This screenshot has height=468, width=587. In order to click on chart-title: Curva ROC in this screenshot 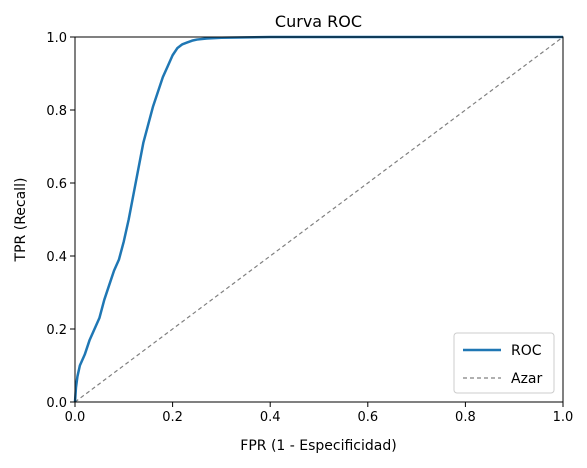, I will do `click(318, 21)`.